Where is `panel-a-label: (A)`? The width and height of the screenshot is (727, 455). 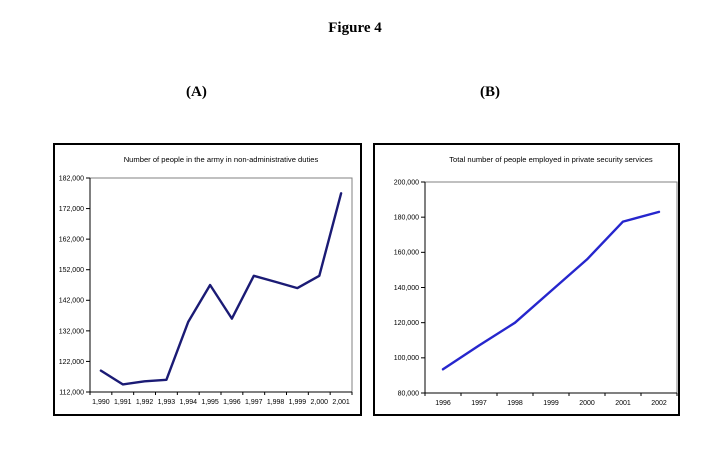 panel-a-label: (A) is located at coordinates (196, 92).